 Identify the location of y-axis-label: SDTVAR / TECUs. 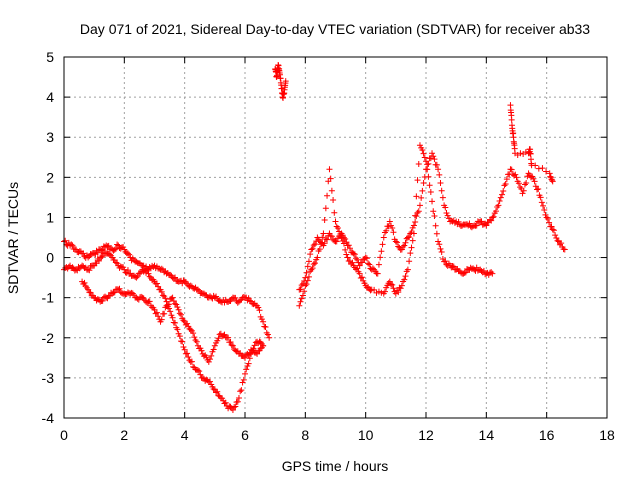
(13, 238).